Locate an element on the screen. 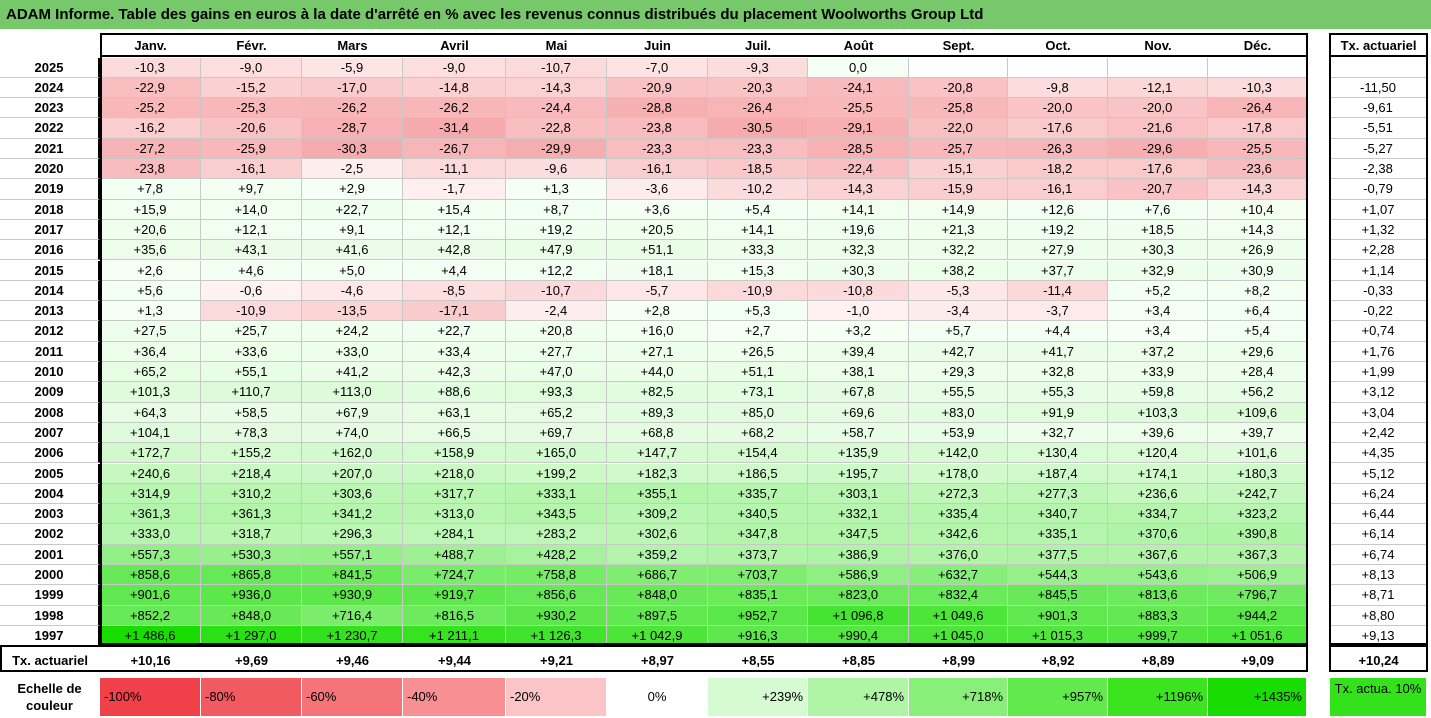 The width and height of the screenshot is (1431, 718). table-cell: -30,3 is located at coordinates (352, 148).